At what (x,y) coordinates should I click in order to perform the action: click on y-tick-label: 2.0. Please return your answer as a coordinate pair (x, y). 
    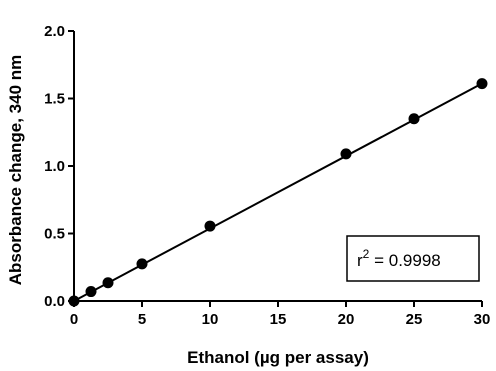
    Looking at the image, I should click on (54, 31).